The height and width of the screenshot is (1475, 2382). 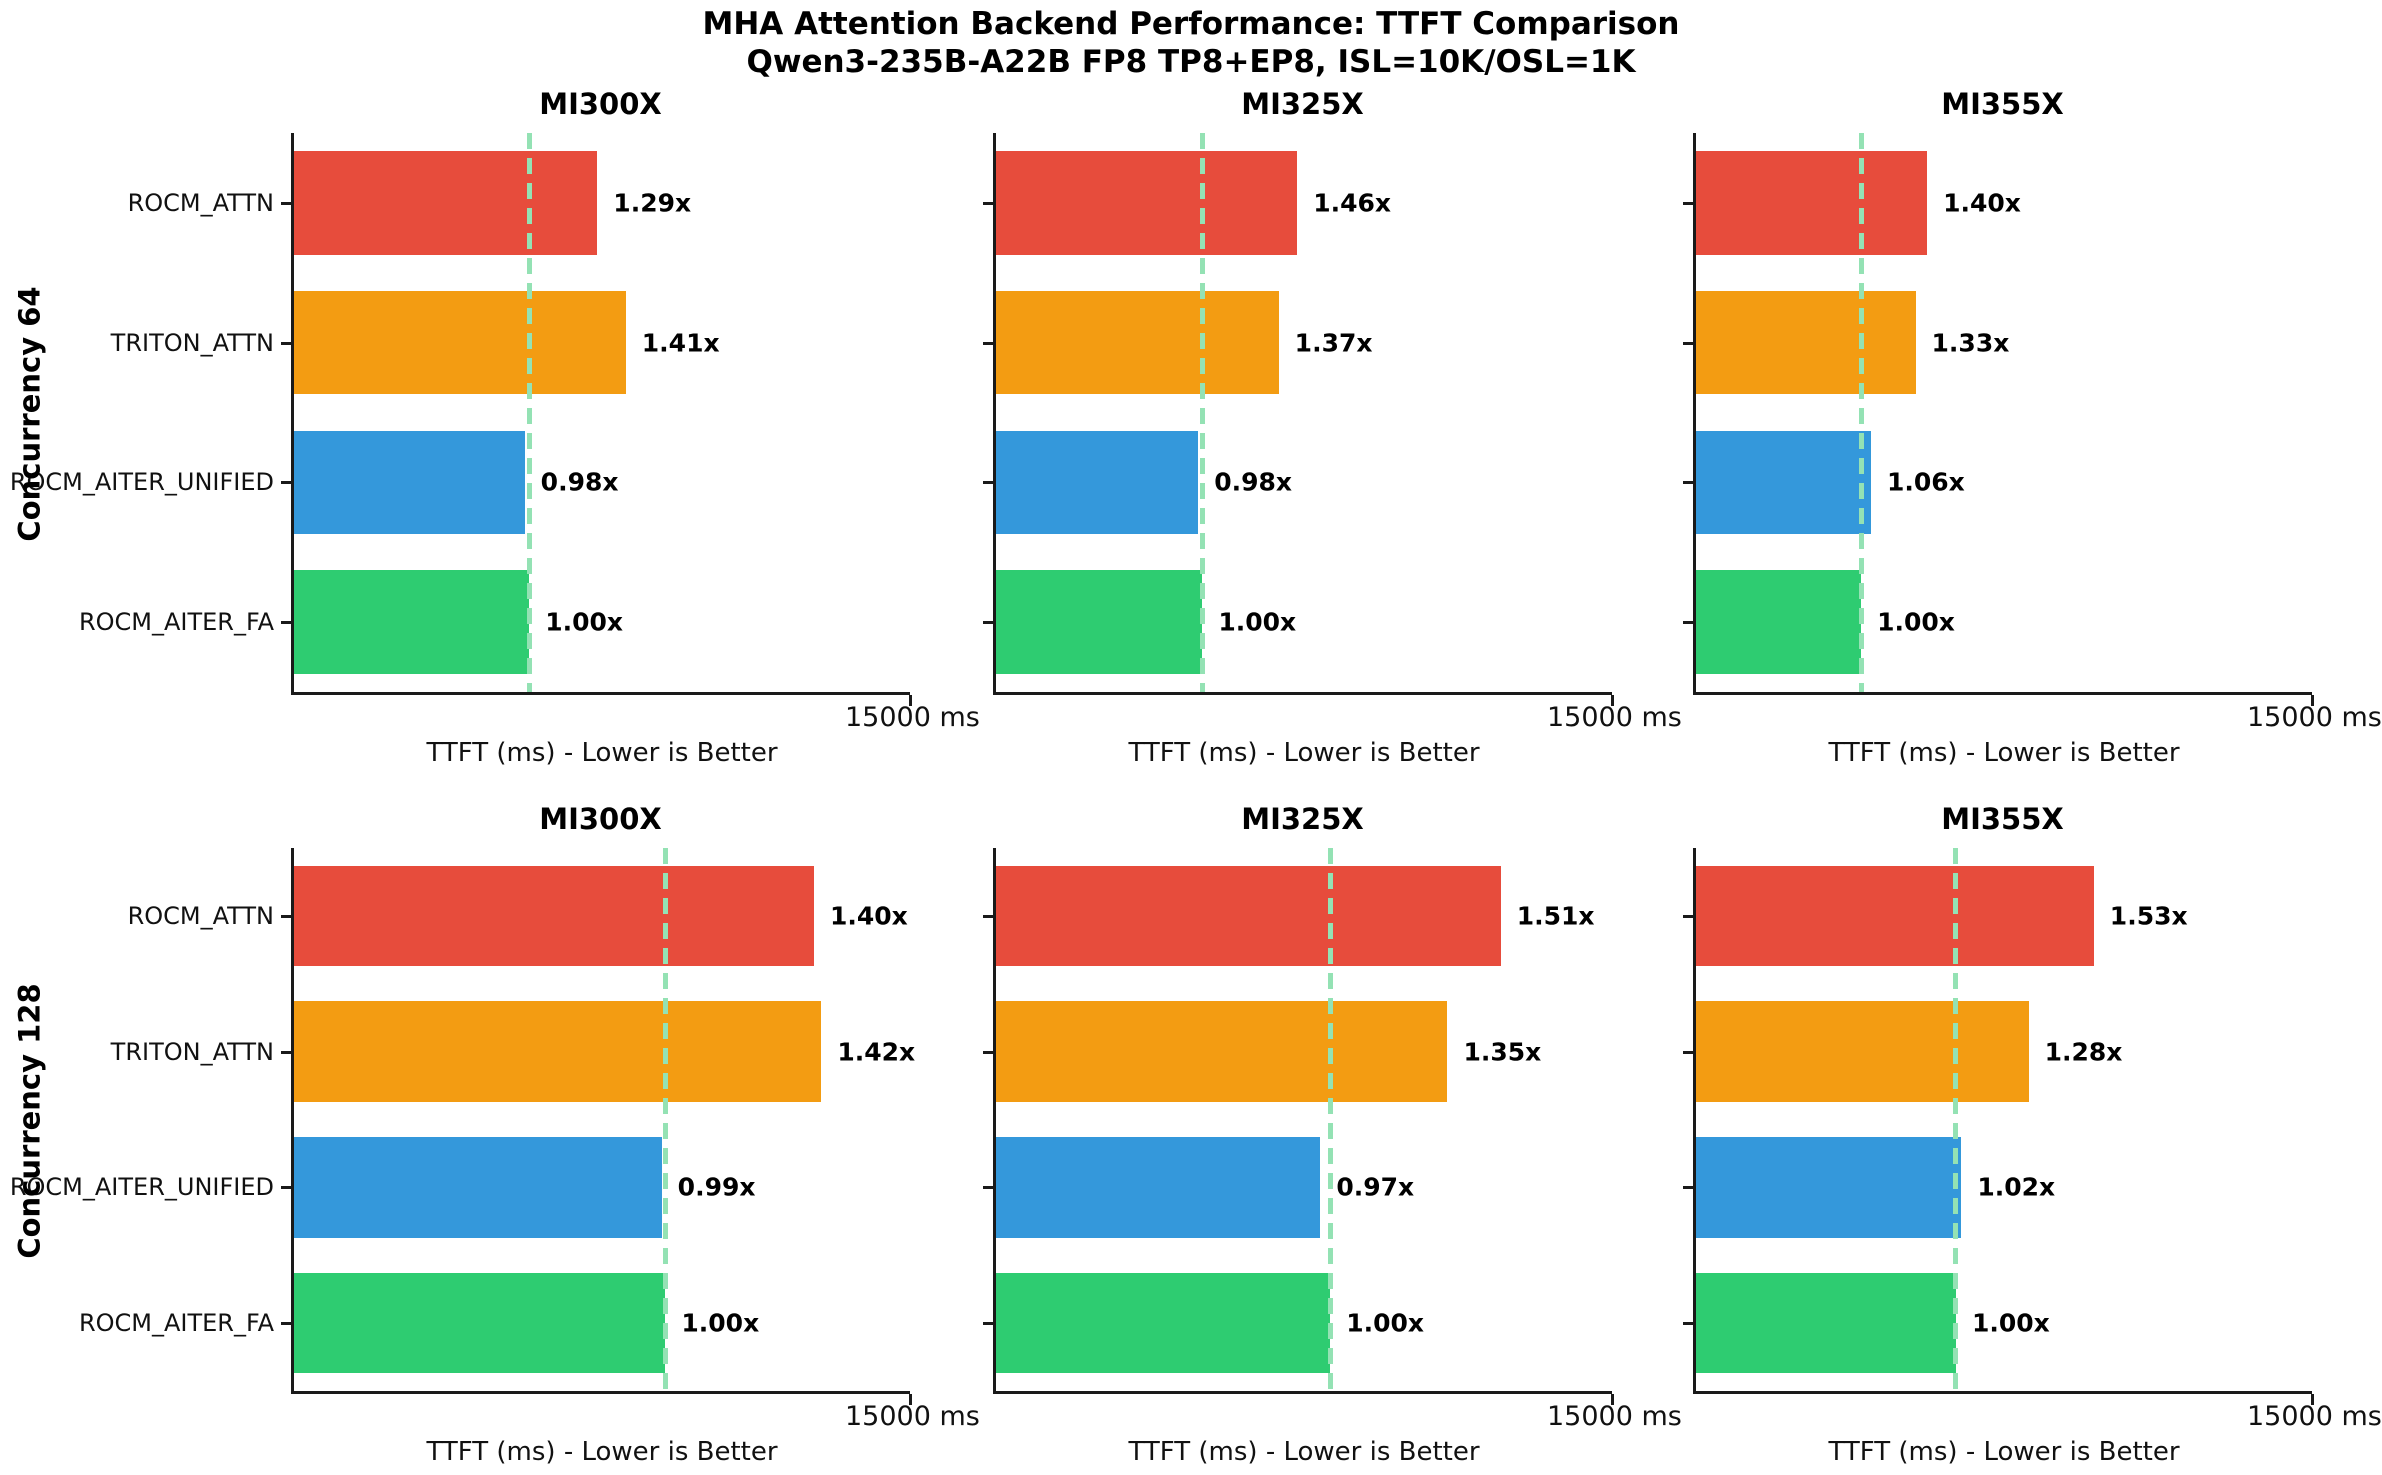 I want to click on bar-slot: 1.29x ROCM_ATTN, so click(x=519, y=203).